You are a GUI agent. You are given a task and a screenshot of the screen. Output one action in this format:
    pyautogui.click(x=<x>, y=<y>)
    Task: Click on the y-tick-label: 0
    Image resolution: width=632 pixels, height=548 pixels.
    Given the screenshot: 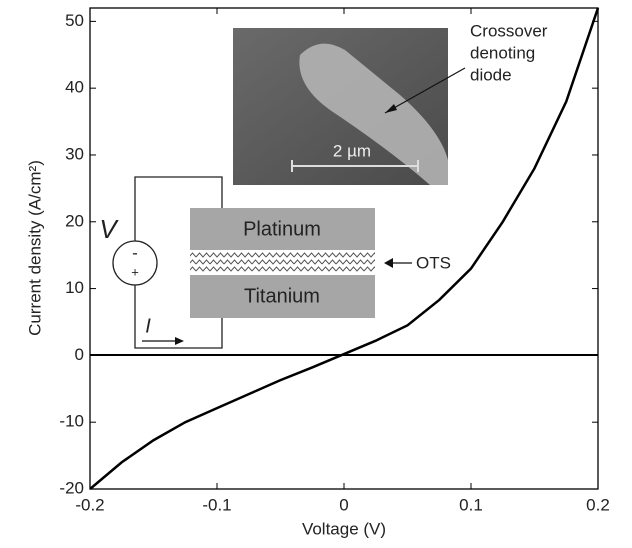 What is the action you would take?
    pyautogui.click(x=79, y=354)
    